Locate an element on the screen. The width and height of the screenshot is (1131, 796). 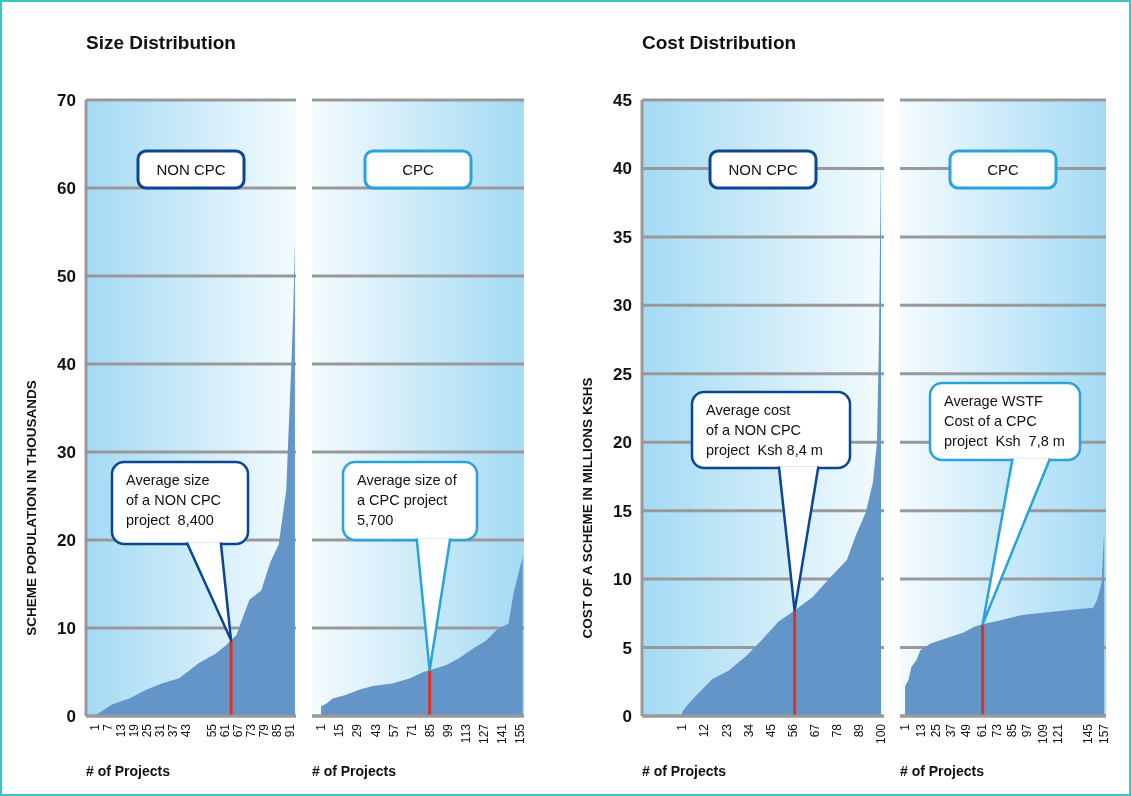
annotation: Average size of a NON CPC project 8,400 is located at coordinates (174, 500).